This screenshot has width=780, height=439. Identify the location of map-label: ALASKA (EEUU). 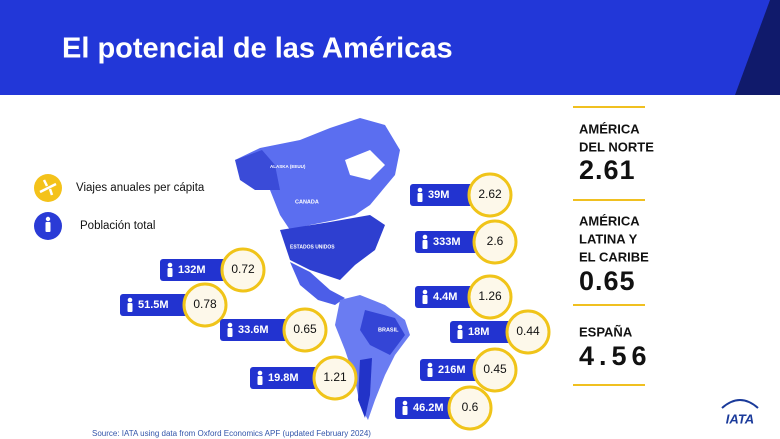
(288, 166).